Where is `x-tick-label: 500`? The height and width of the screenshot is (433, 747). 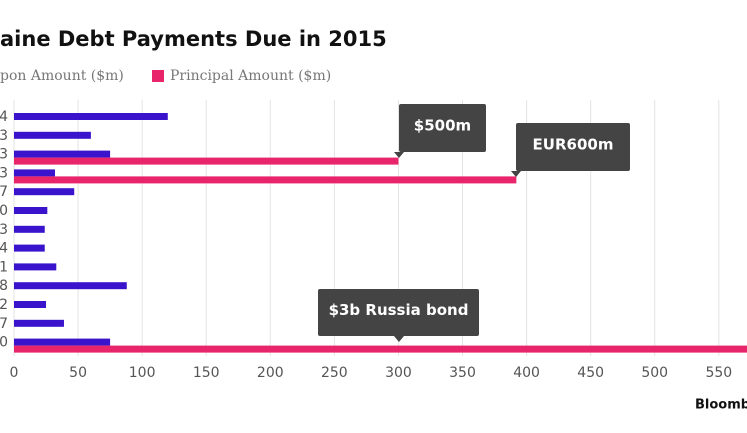 x-tick-label: 500 is located at coordinates (654, 373).